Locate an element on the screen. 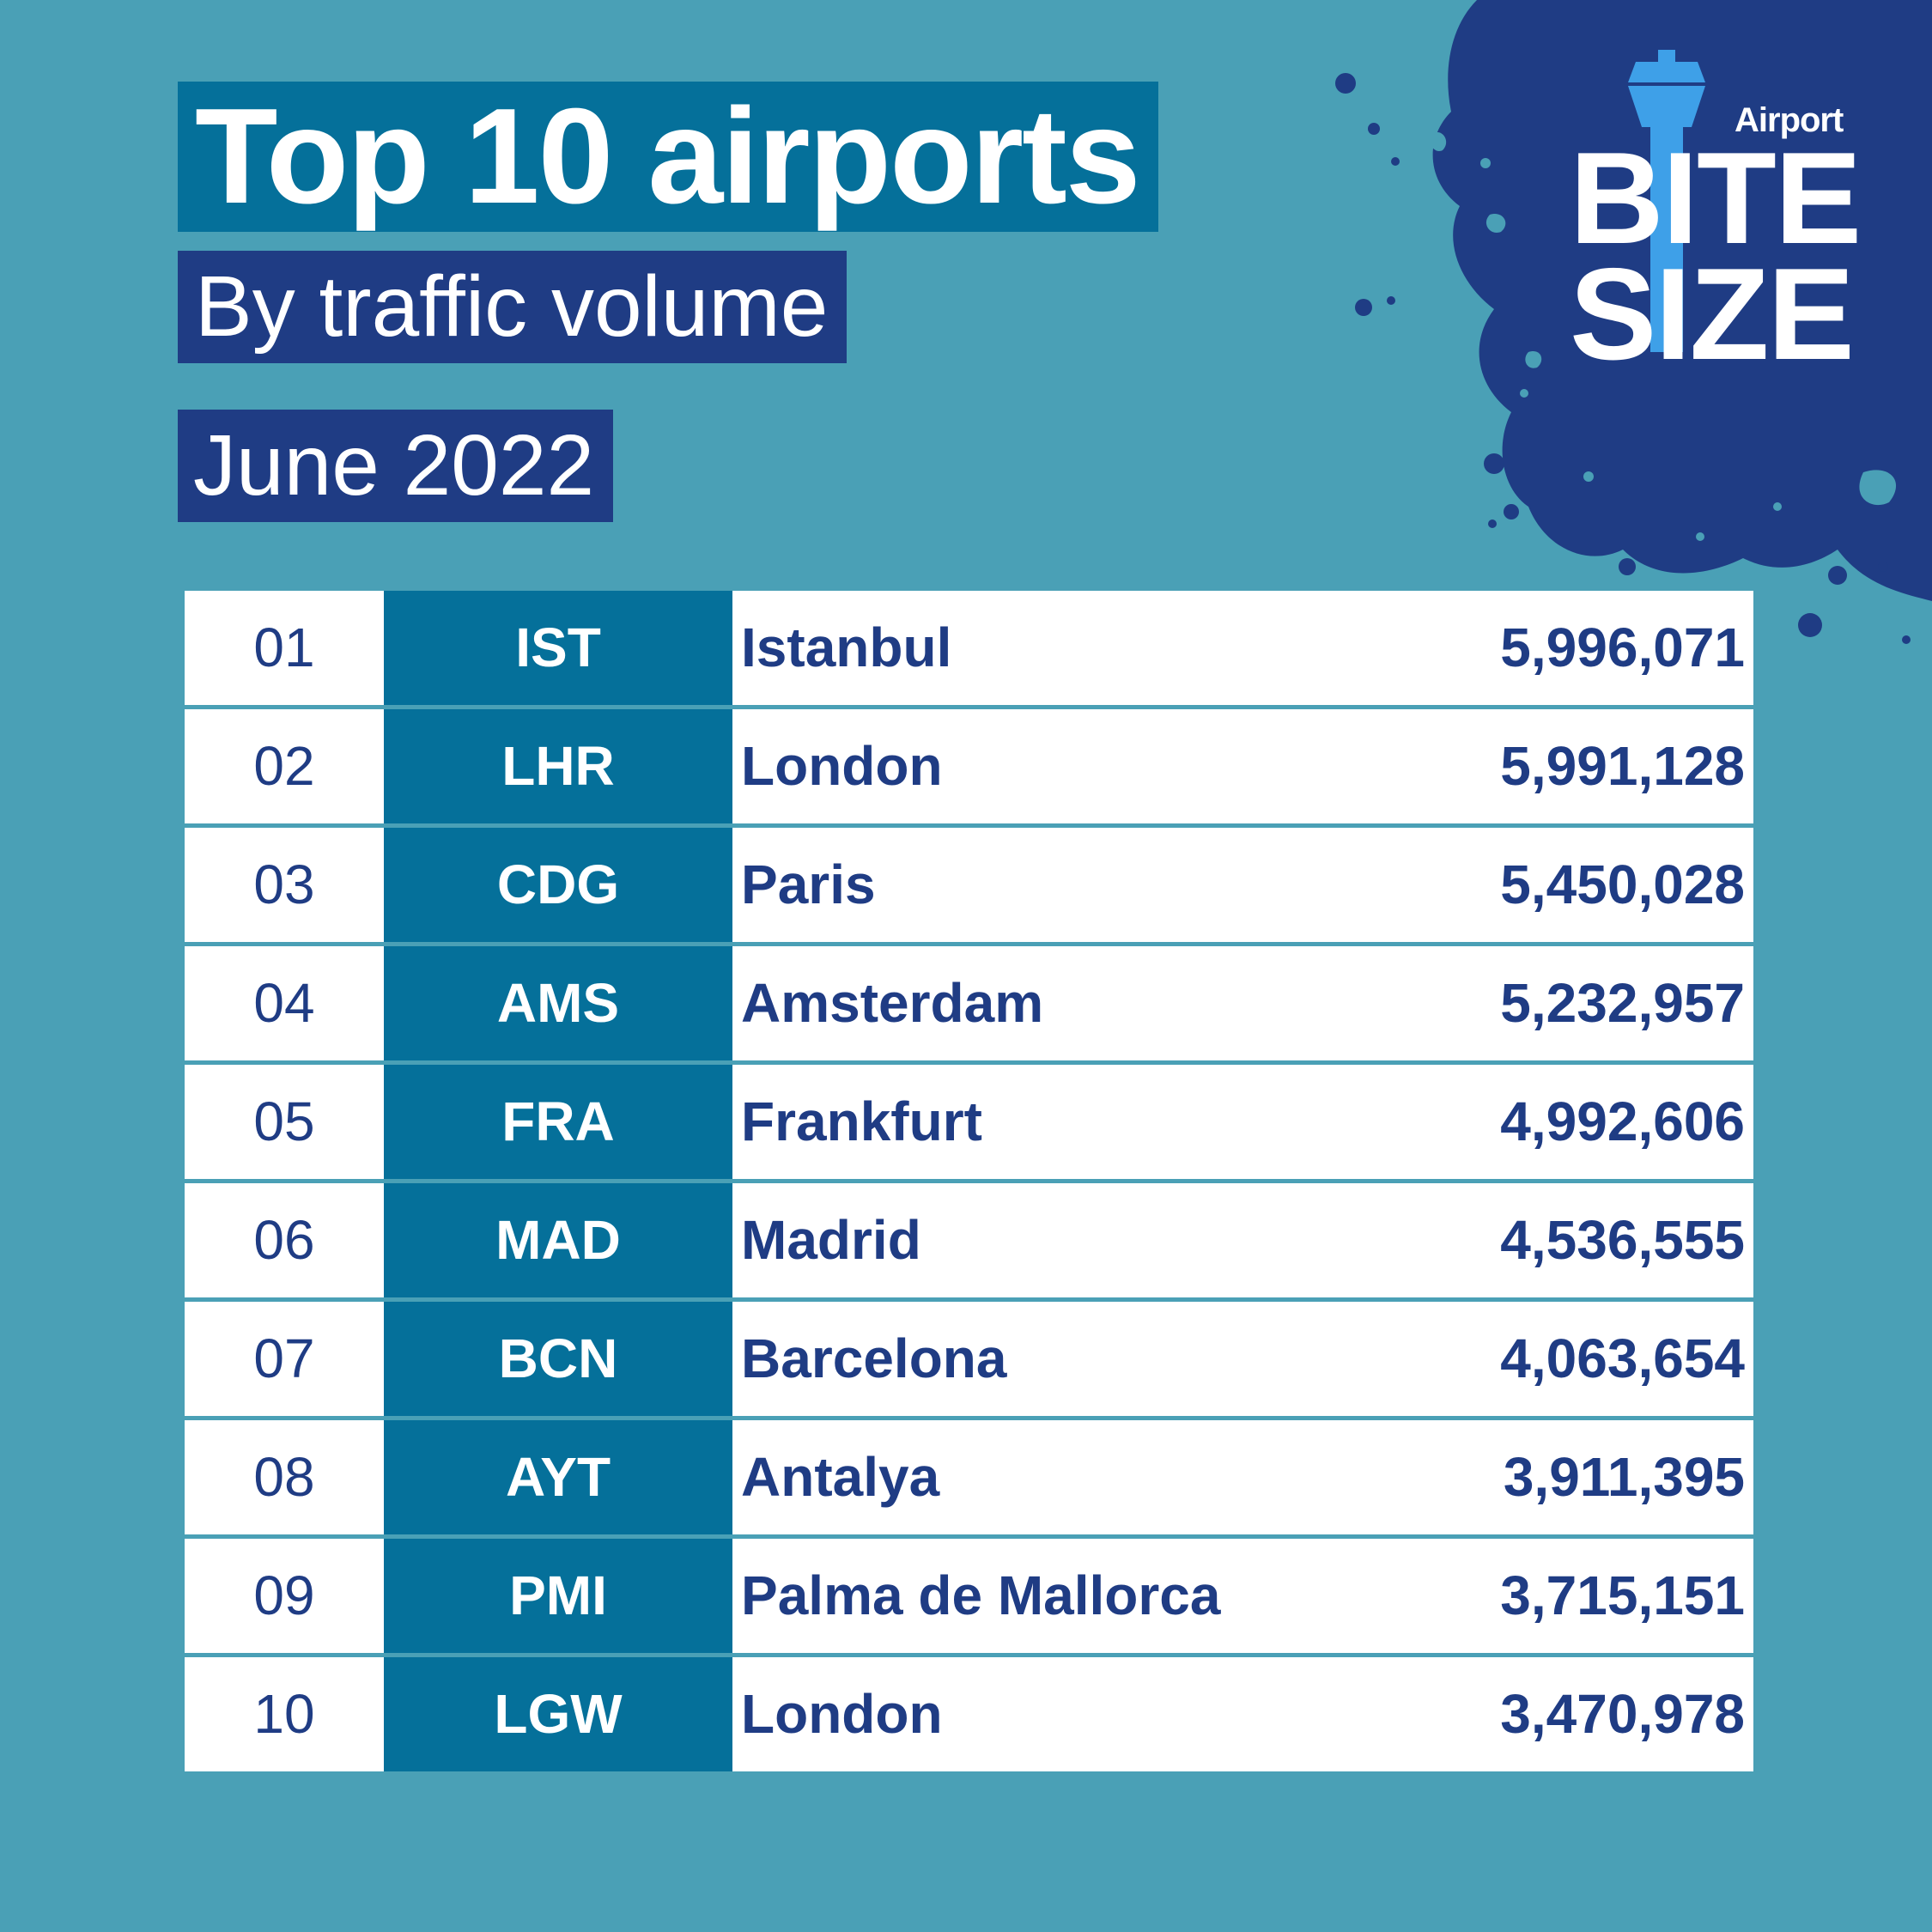 This screenshot has height=1932, width=1932. city-cell: Palma de Mallorca is located at coordinates (981, 1595).